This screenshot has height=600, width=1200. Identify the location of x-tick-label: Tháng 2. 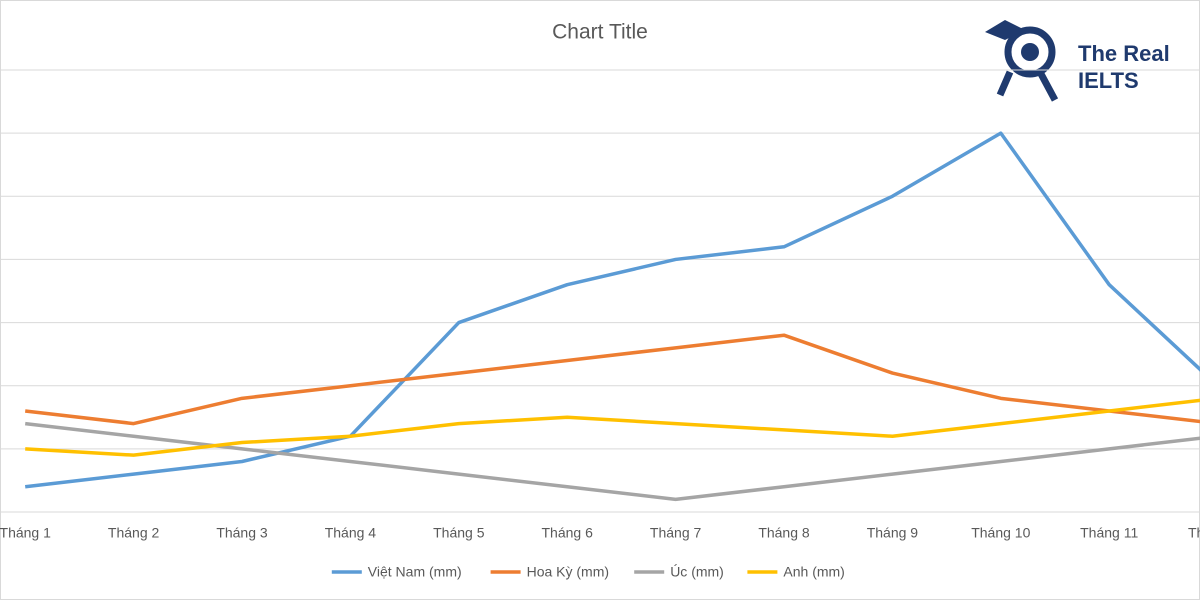
(134, 533).